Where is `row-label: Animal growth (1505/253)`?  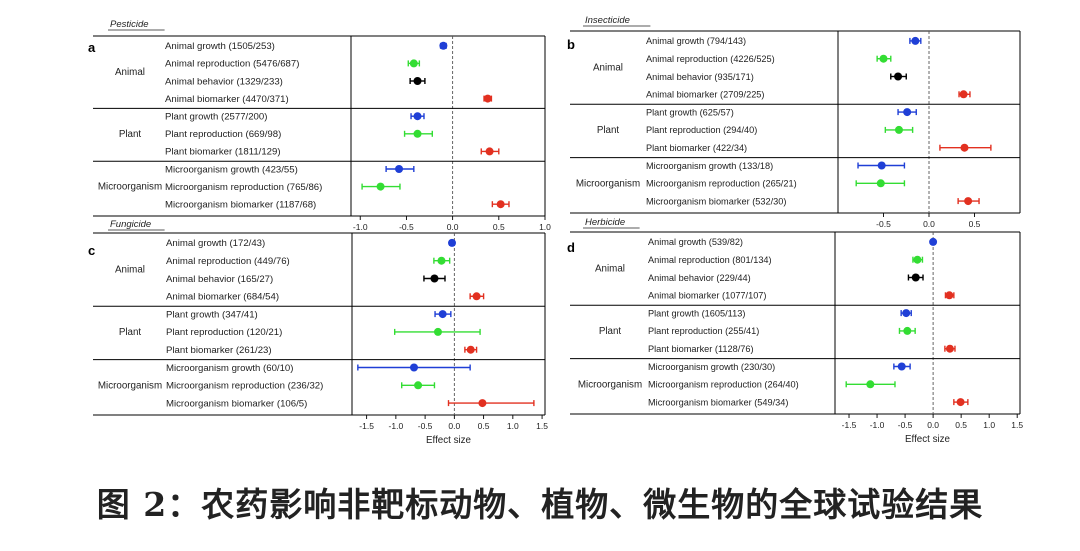 row-label: Animal growth (1505/253) is located at coordinates (220, 46).